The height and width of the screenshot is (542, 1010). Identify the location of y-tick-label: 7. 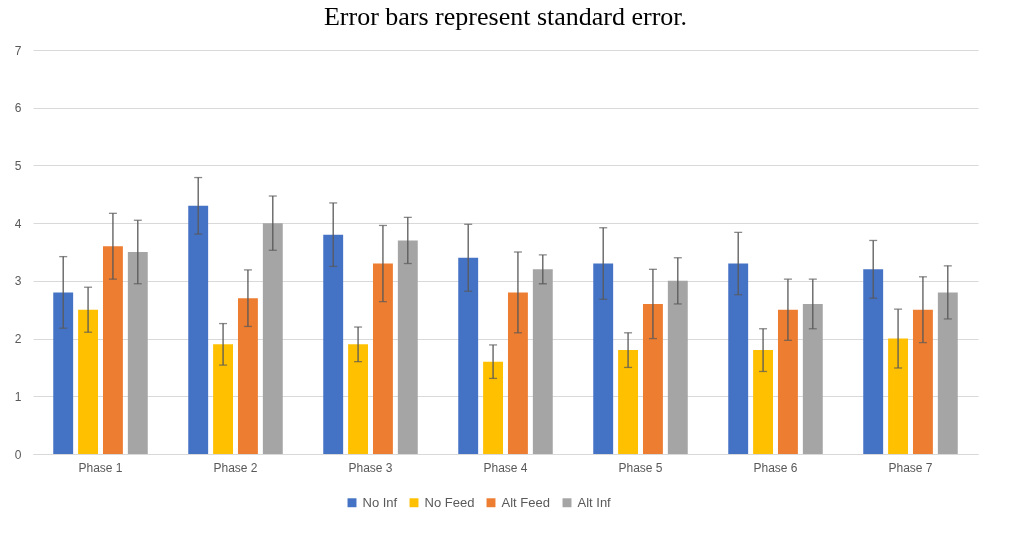
(18, 50).